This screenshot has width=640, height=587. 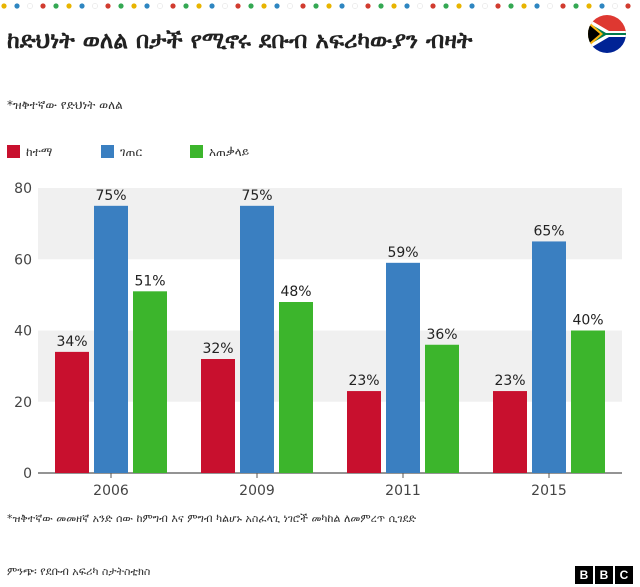 What do you see at coordinates (13, 151) in the screenshot?
I see `legend-swatch-urban` at bounding box center [13, 151].